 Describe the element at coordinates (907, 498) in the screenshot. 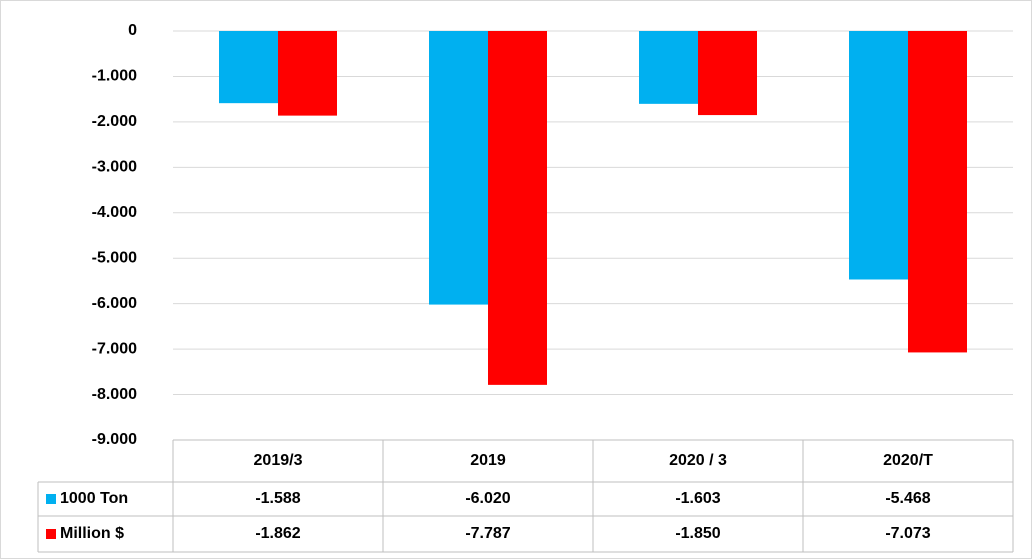

I see `data-label: -5.468` at that location.